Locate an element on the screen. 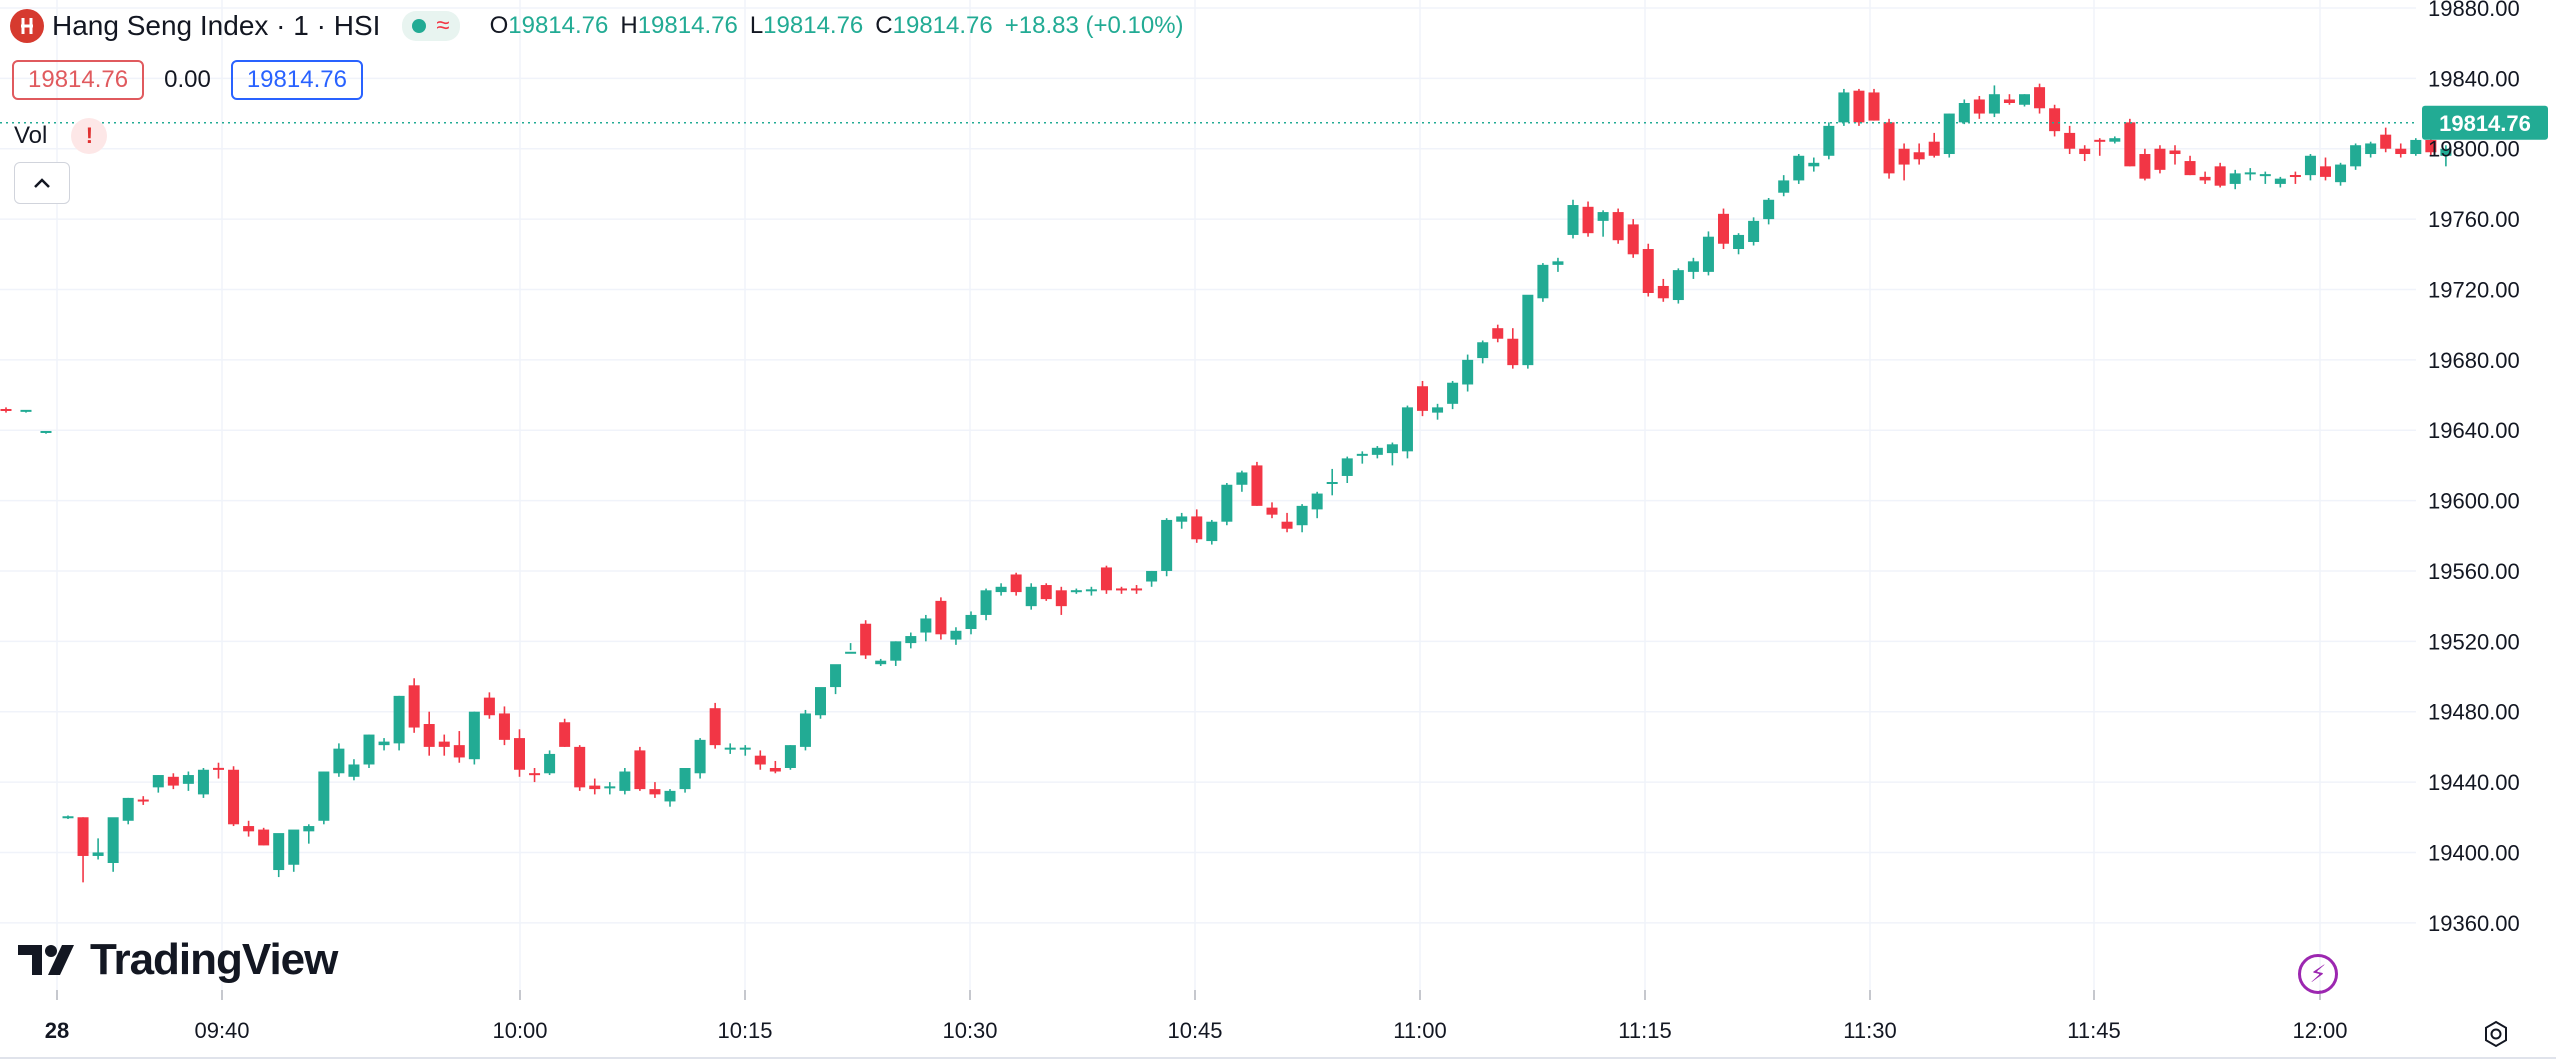 Image resolution: width=2556 pixels, height=1060 pixels. lightning-icon: ⚡ is located at coordinates (2318, 974).